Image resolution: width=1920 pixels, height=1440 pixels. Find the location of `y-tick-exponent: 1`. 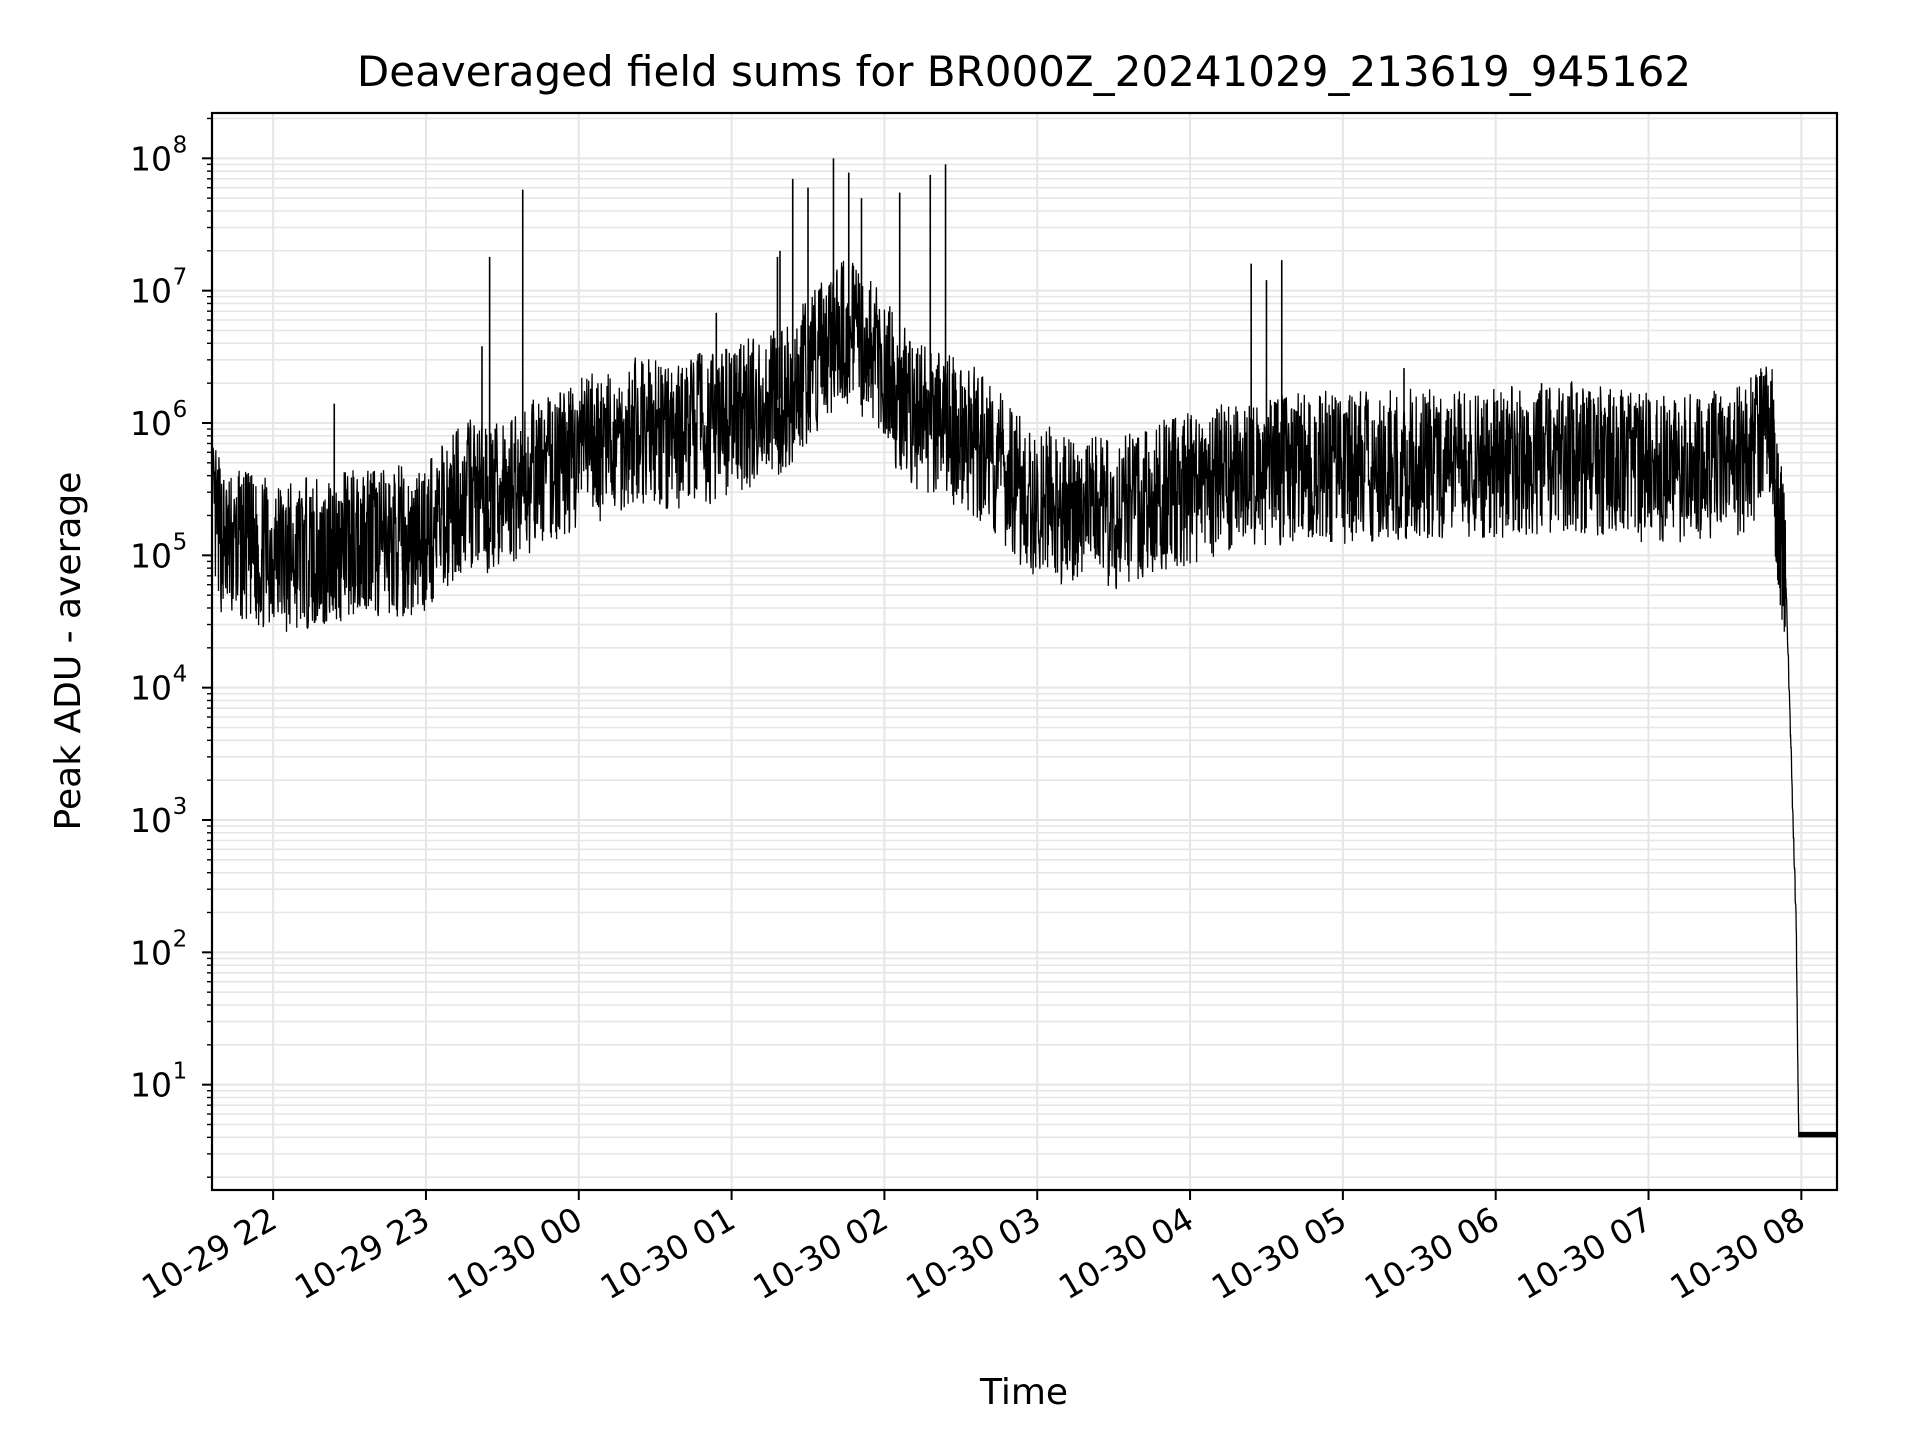

y-tick-exponent: 1 is located at coordinates (180, 1072).